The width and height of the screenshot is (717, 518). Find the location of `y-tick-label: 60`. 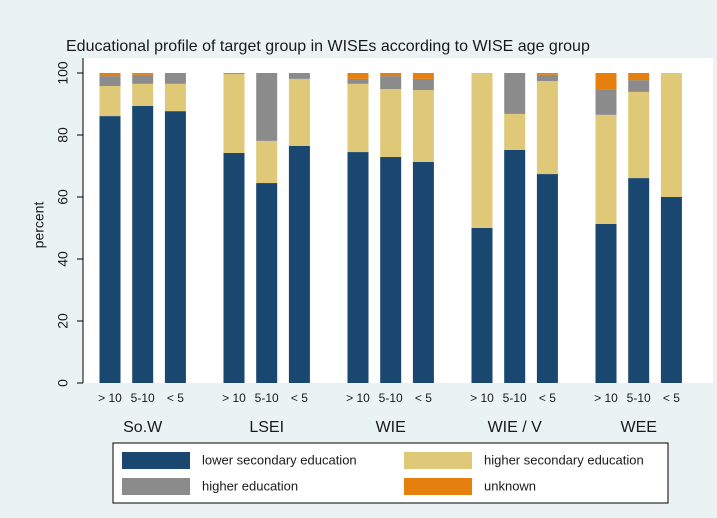

y-tick-label: 60 is located at coordinates (63, 197).